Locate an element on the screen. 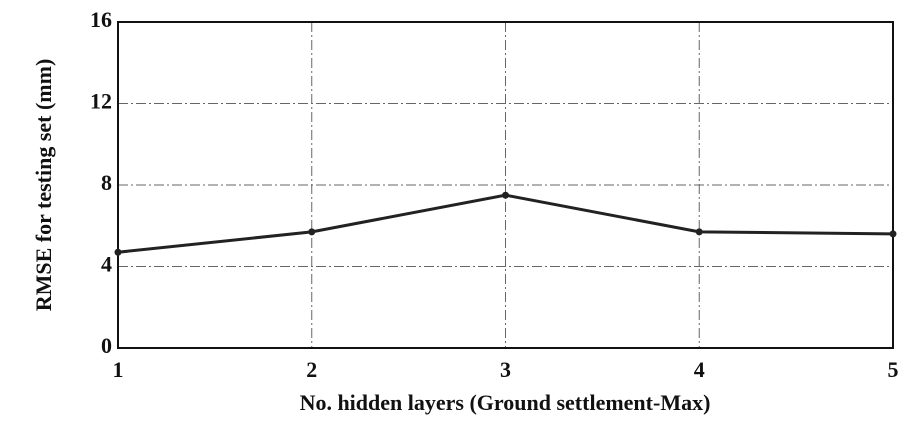 The image size is (914, 425). y-tick-label: 12 is located at coordinates (101, 101).